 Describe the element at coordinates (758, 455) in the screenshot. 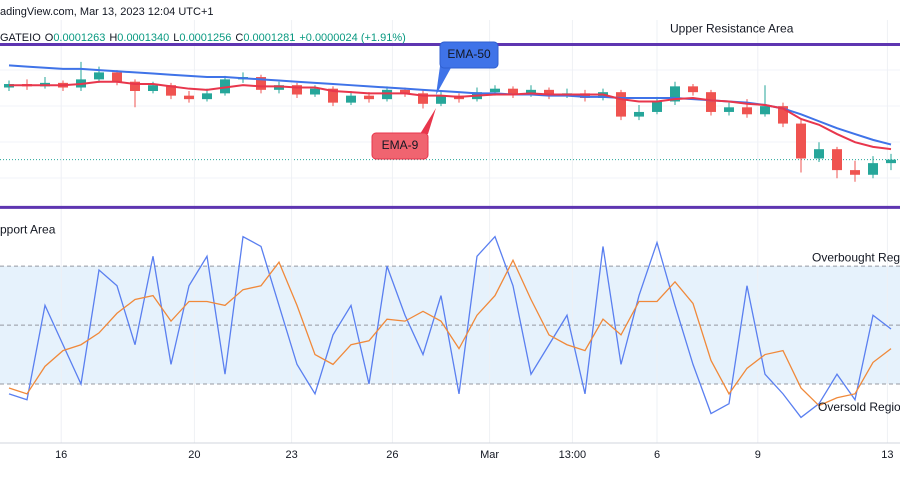

I see `x-tick-label: 9` at that location.